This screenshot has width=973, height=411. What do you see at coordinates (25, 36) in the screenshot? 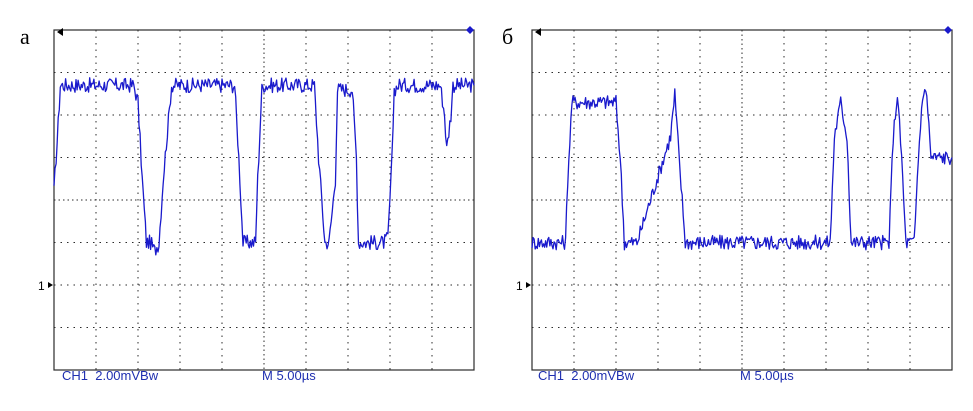
I see `panel-label: а` at bounding box center [25, 36].